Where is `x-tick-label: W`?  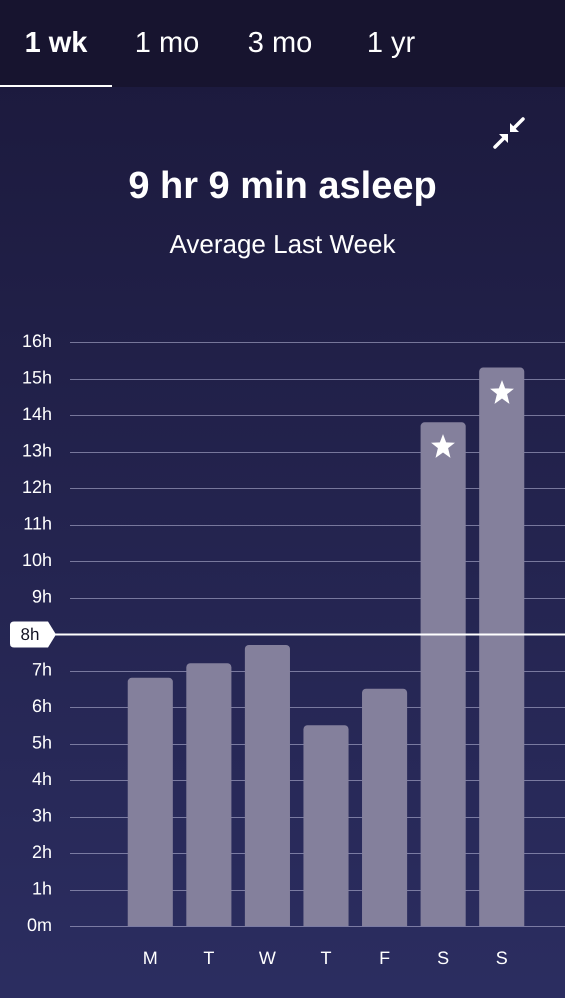
x-tick-label: W is located at coordinates (267, 958).